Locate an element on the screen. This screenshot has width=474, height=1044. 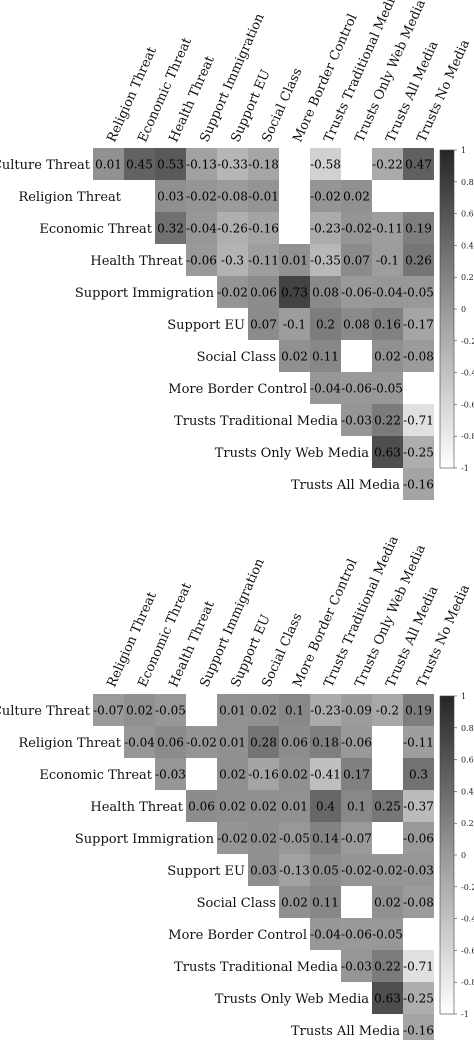
cell-value-label: 0.47 is located at coordinates (418, 165).